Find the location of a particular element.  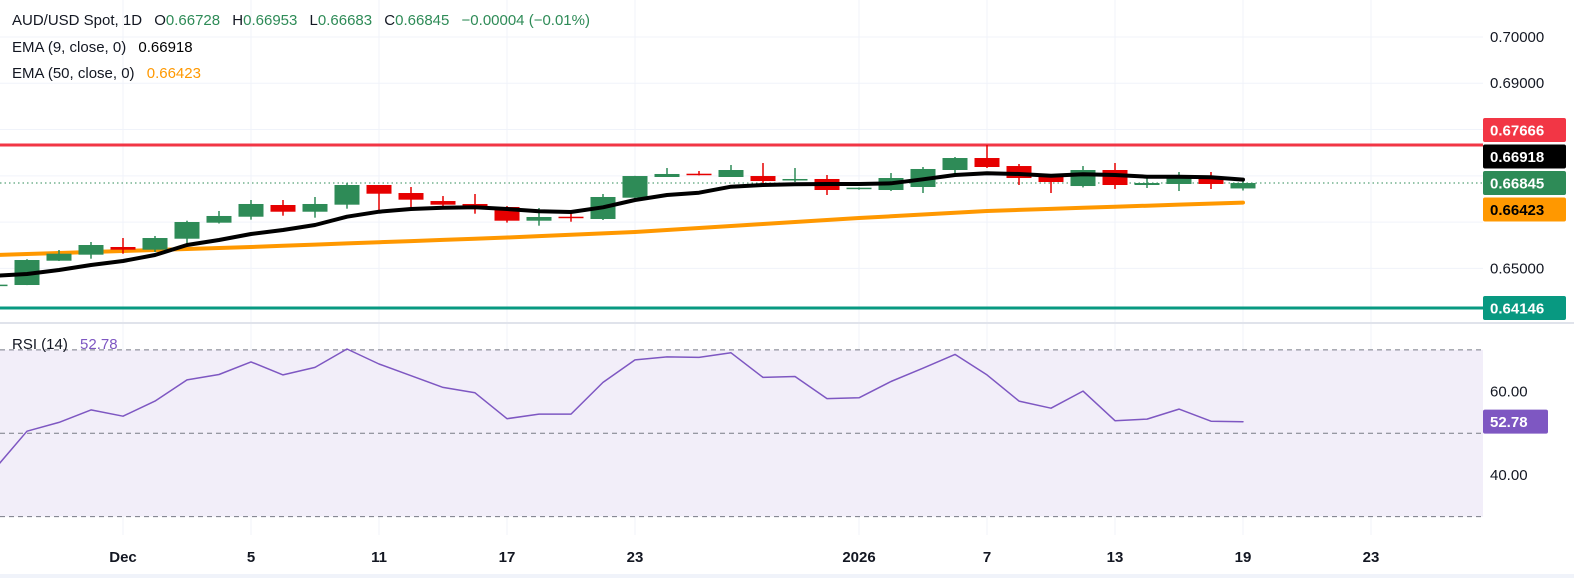

ema50-label: EMA (50, close, 0) is located at coordinates (73, 73).